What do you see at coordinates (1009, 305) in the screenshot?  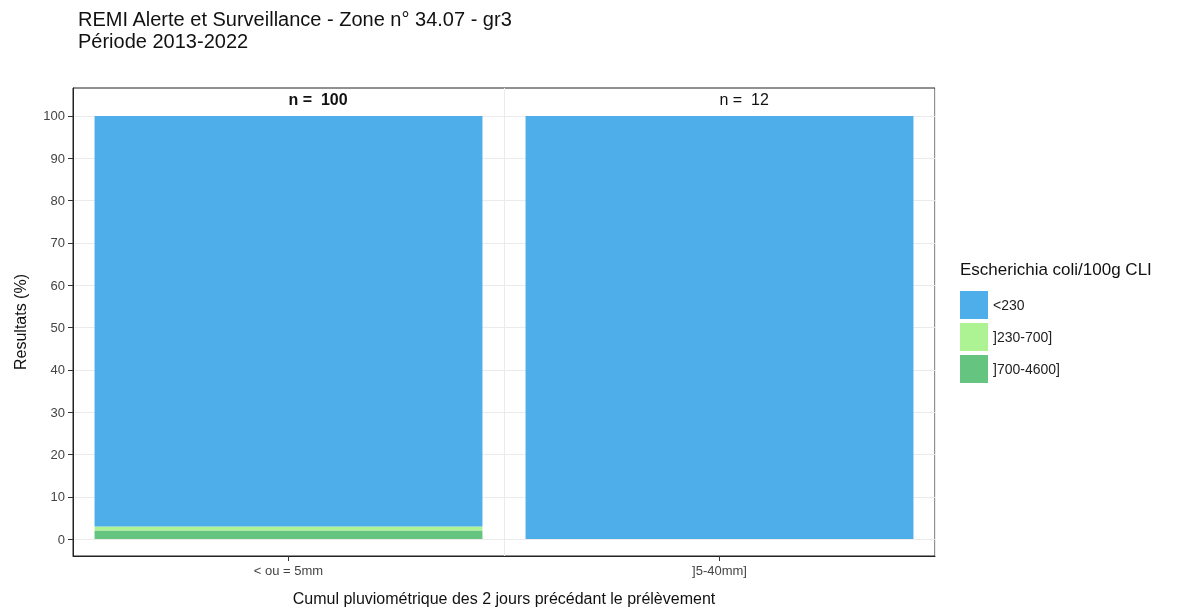 I see `legend-label: <230` at bounding box center [1009, 305].